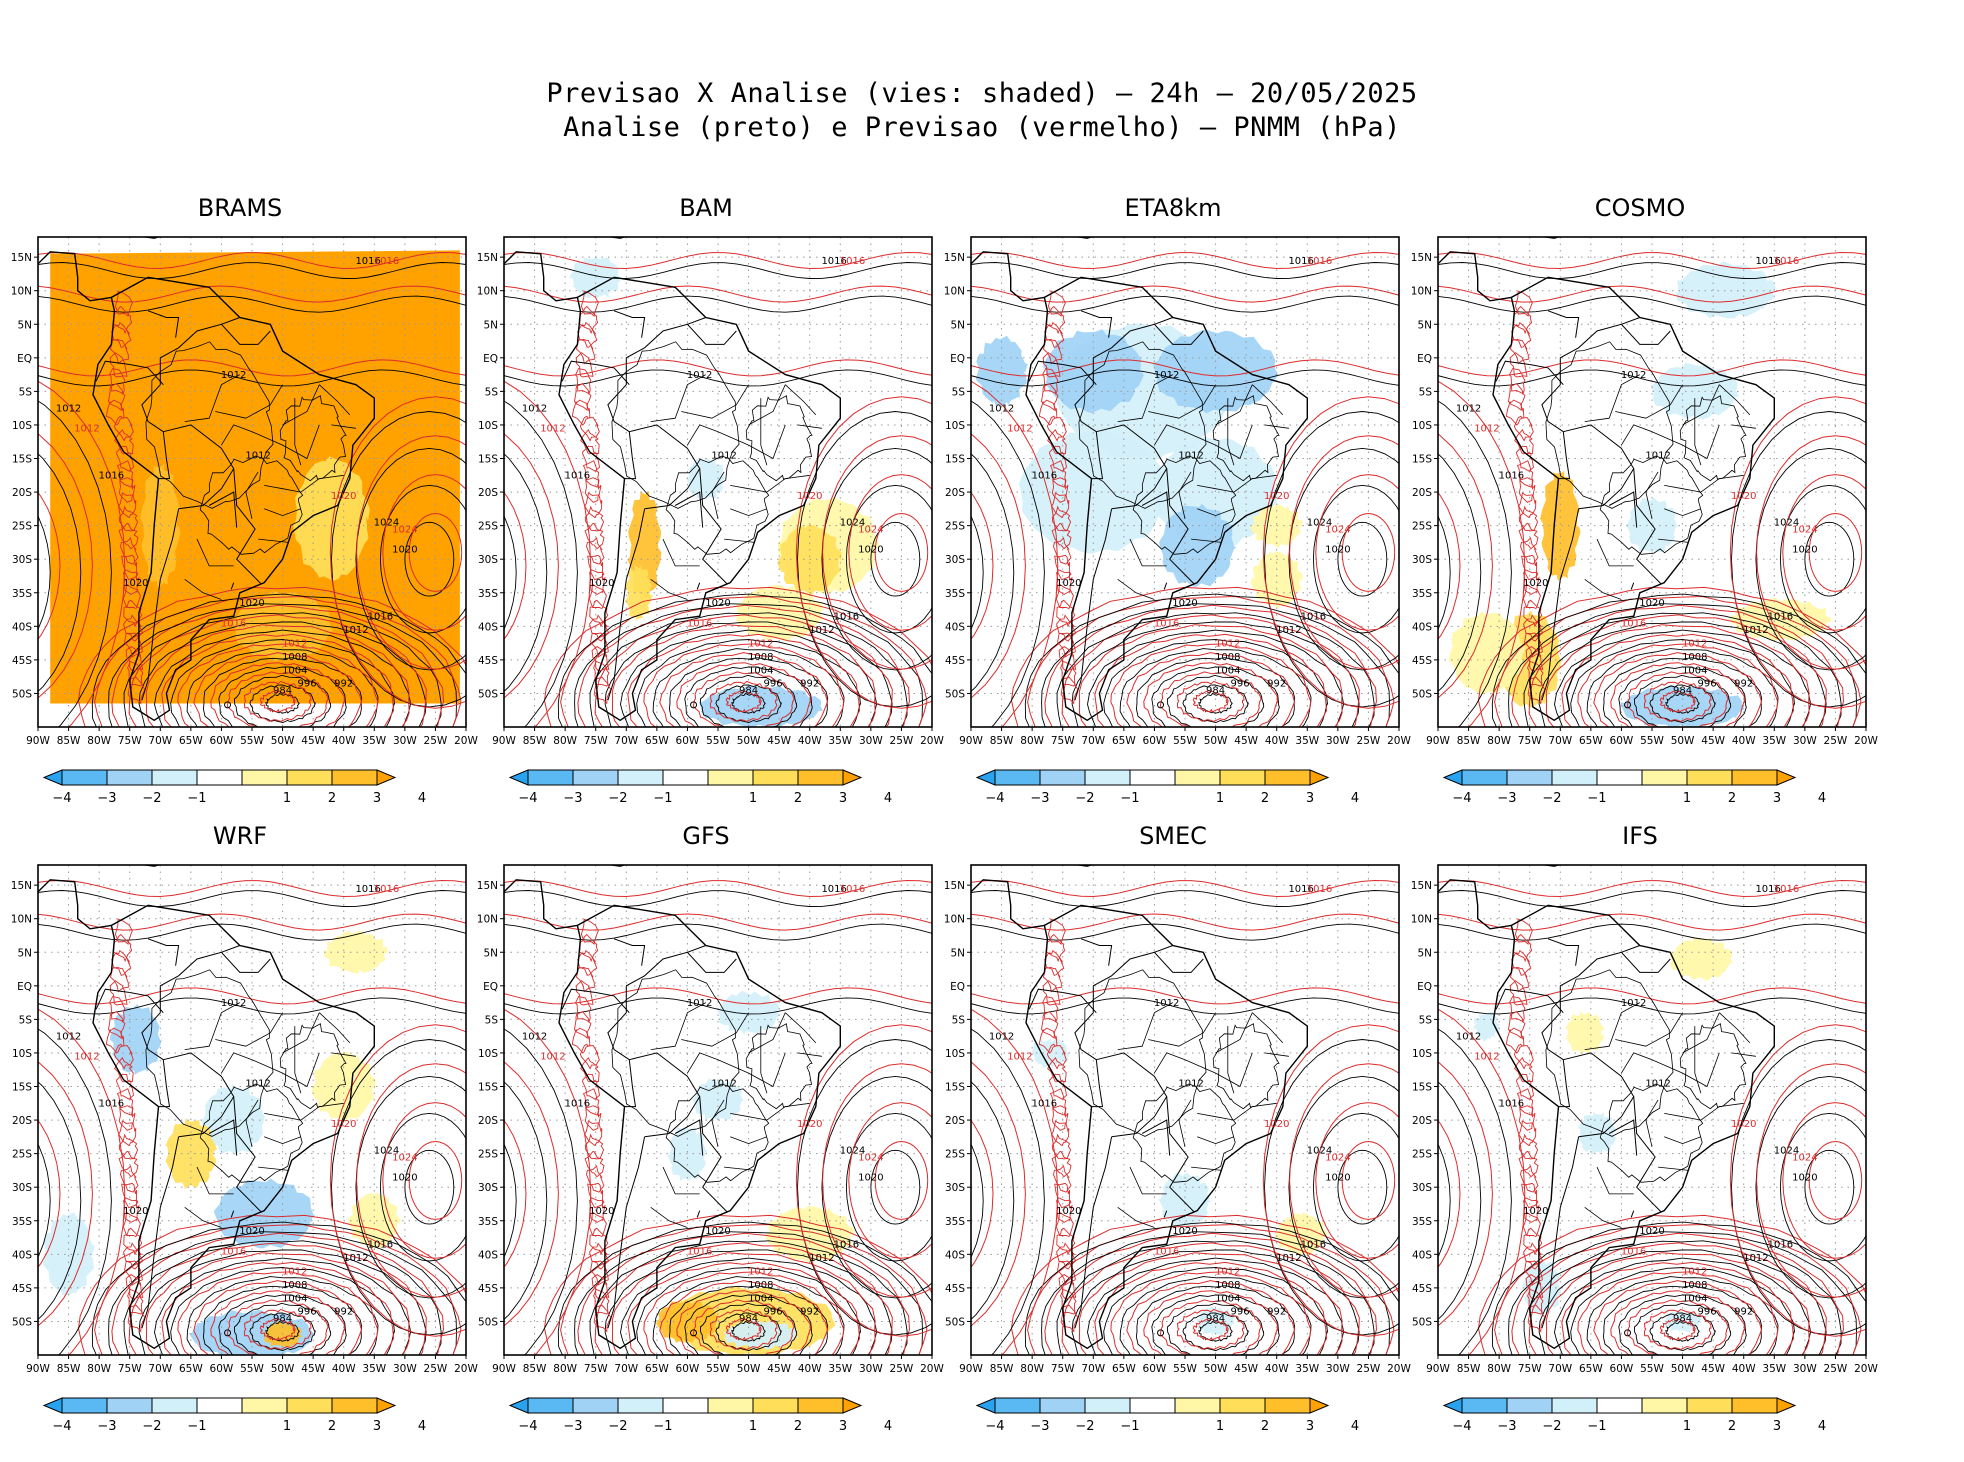 The height and width of the screenshot is (1462, 1964). What do you see at coordinates (488, 694) in the screenshot?
I see `lat-tick-label: 50S` at bounding box center [488, 694].